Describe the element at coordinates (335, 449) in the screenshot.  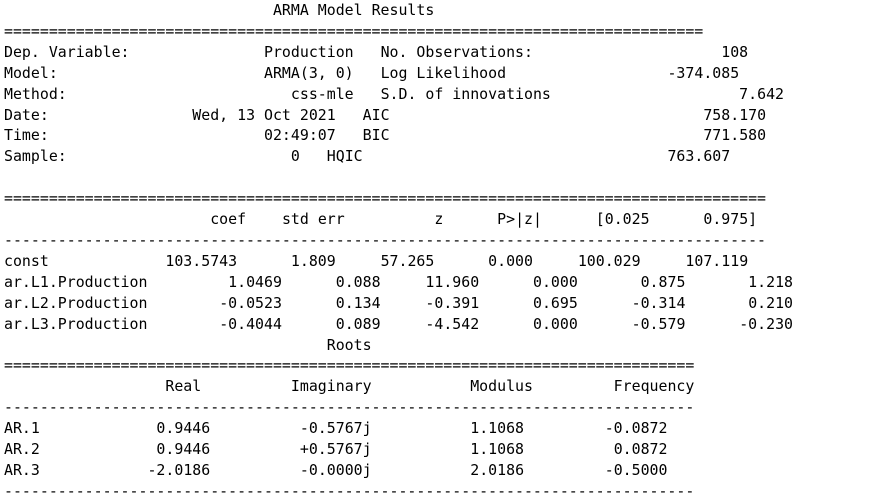
I see `table-cell: +0.5767j` at that location.